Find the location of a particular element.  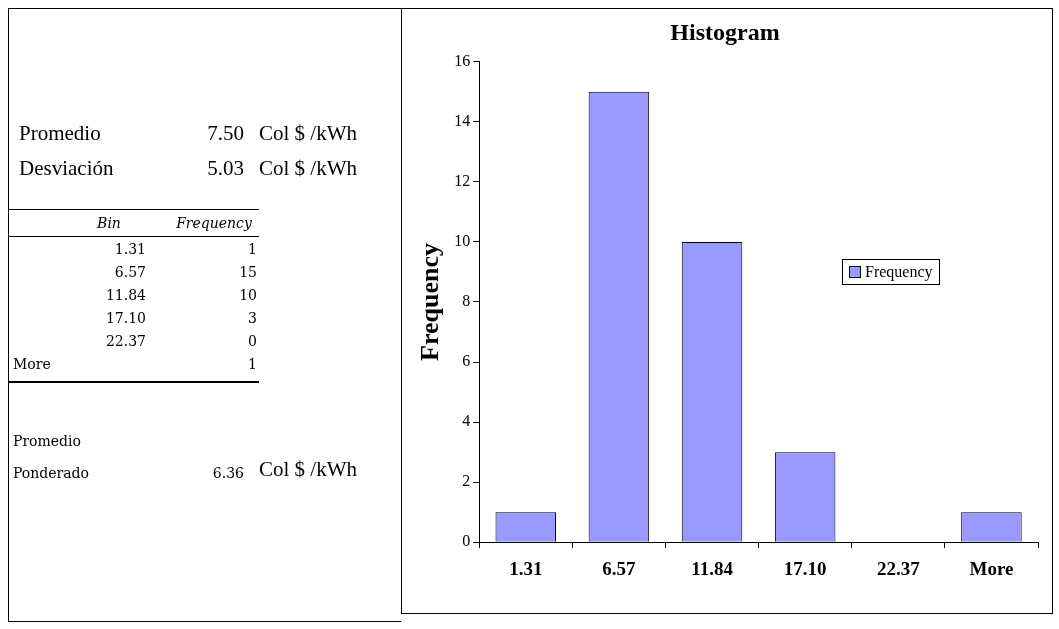

y-axis-title: Frequency is located at coordinates (430, 302).